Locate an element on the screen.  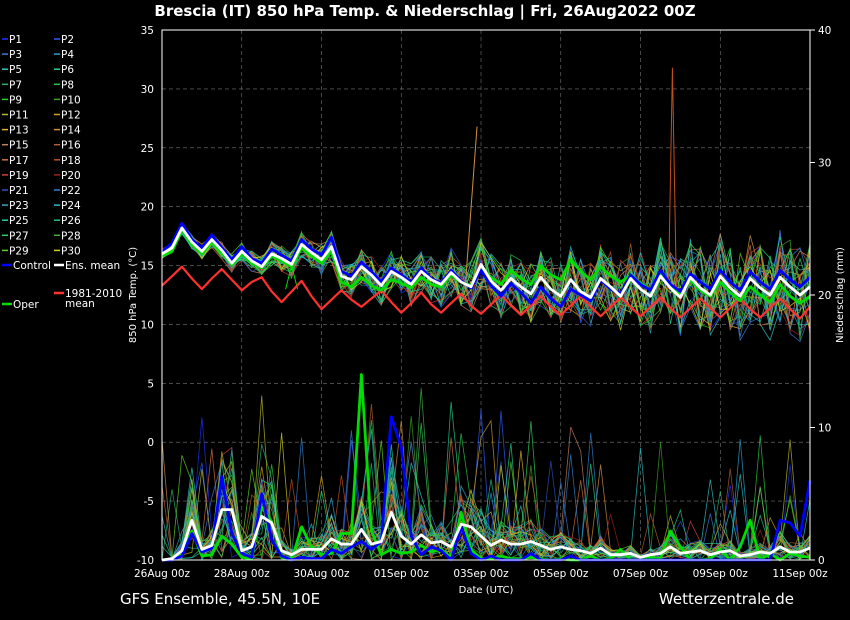
x-tick-label: 05Sep 00z is located at coordinates (561, 574).